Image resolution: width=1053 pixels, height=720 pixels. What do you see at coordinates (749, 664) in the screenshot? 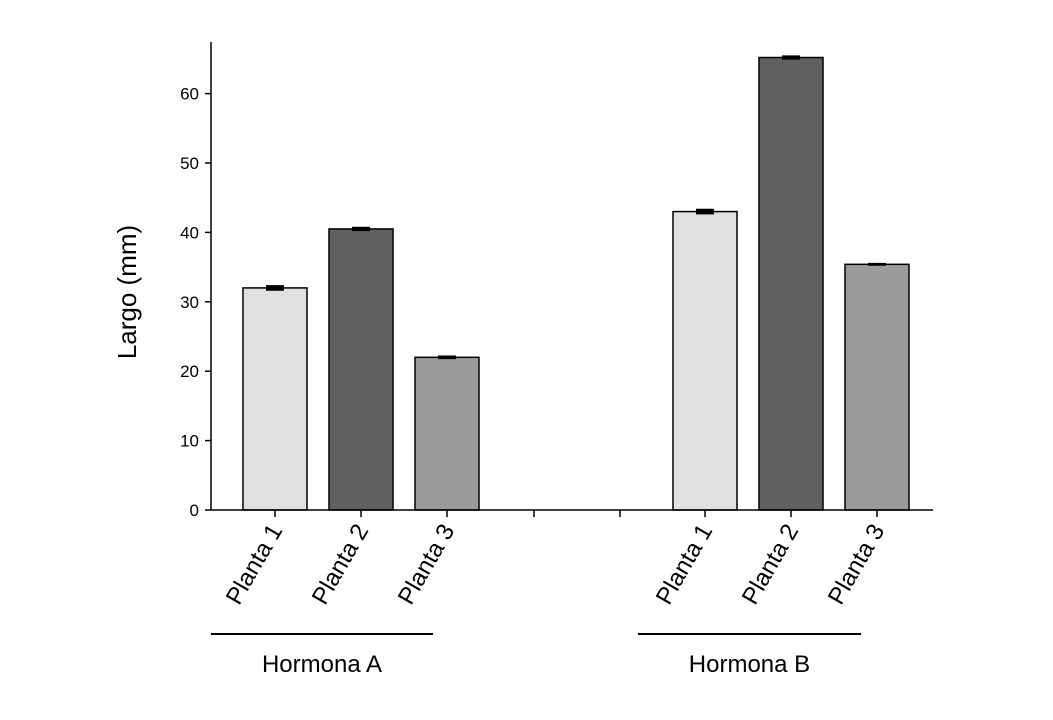
I see `group-label: Hormona B` at bounding box center [749, 664].